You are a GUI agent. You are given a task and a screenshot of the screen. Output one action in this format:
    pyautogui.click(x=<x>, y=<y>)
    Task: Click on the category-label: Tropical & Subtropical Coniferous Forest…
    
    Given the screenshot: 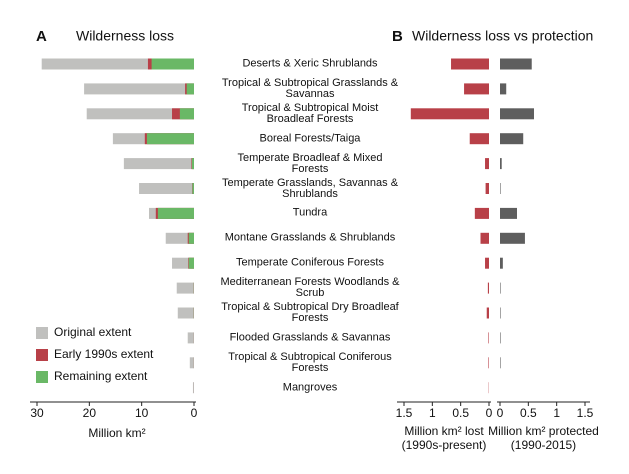 What is the action you would take?
    pyautogui.click(x=310, y=362)
    